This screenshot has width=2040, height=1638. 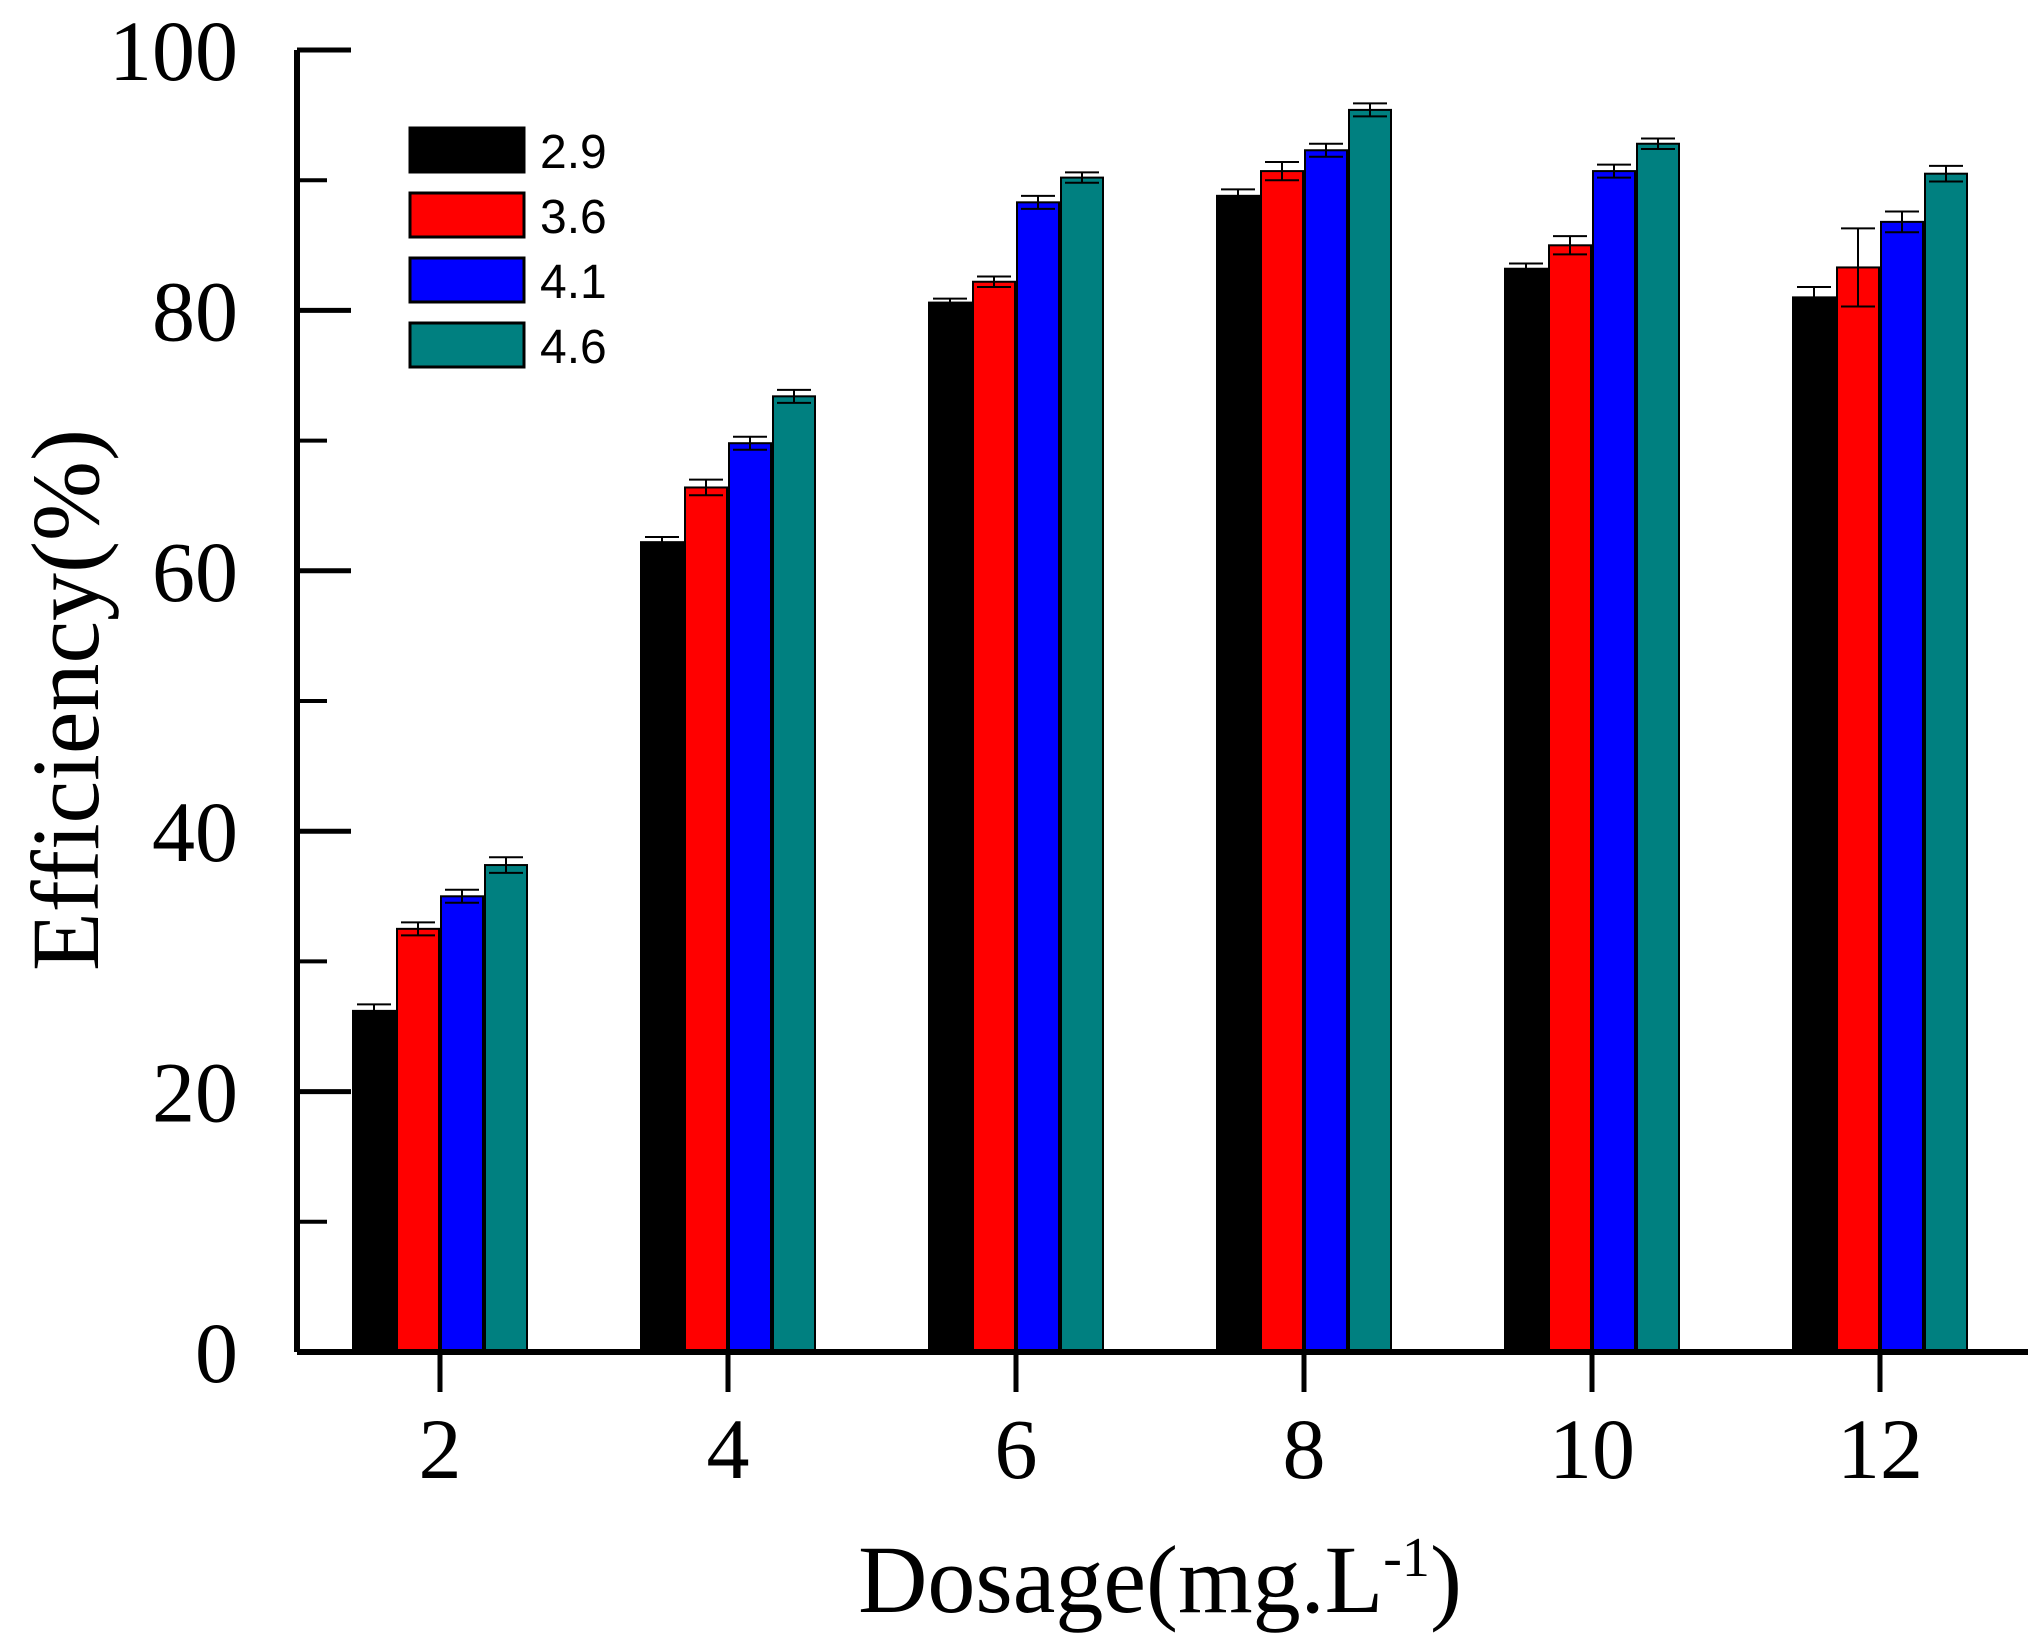 What do you see at coordinates (1614, 761) in the screenshot?
I see `bar-4.1-10` at bounding box center [1614, 761].